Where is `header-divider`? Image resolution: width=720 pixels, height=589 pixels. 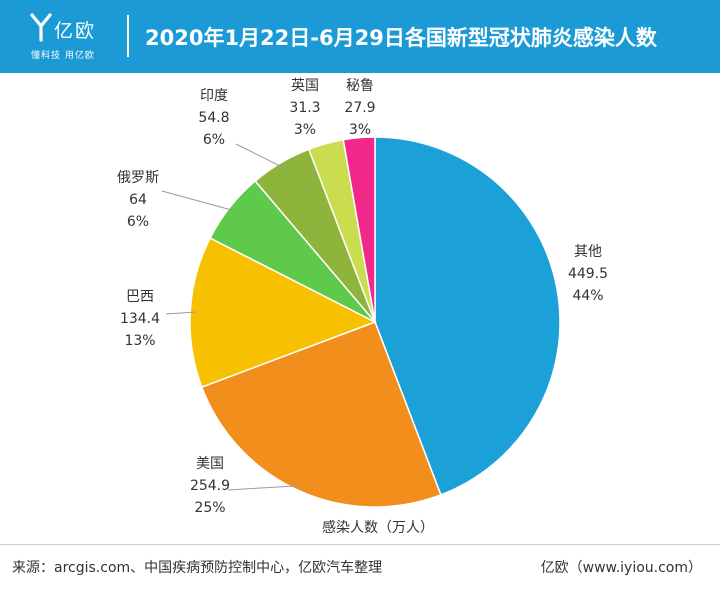 header-divider is located at coordinates (128, 36).